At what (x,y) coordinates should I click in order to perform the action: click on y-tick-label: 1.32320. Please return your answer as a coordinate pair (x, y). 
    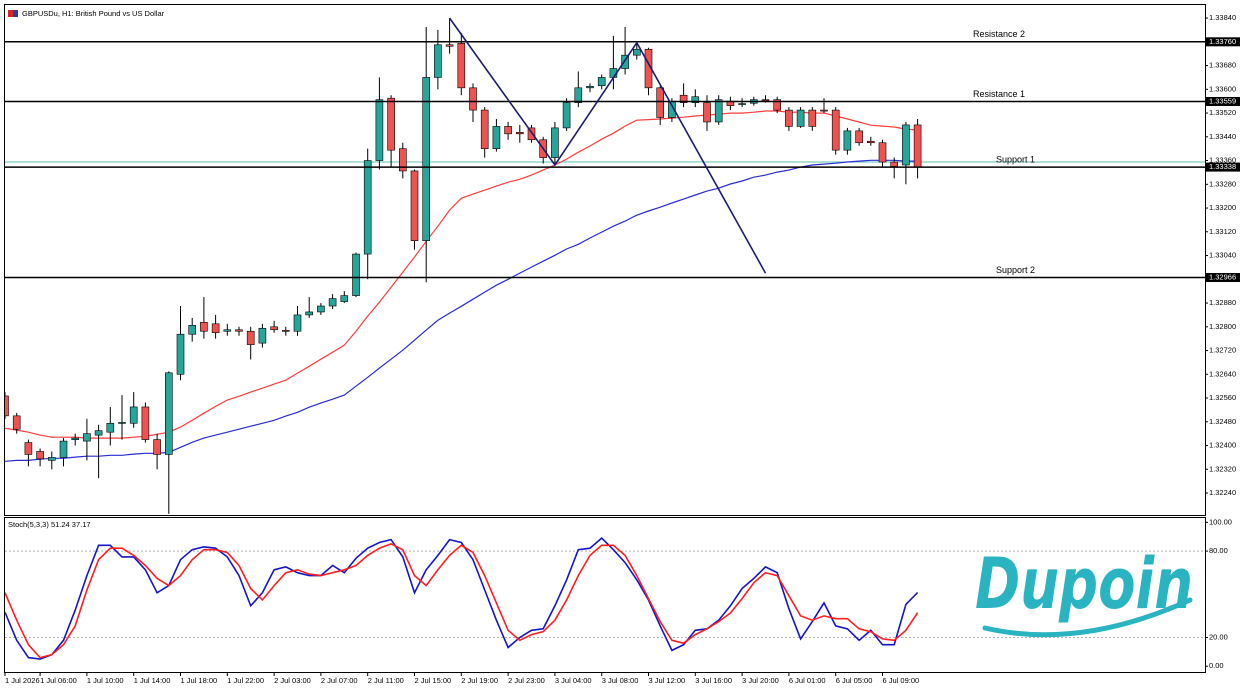
    Looking at the image, I should click on (1222, 468).